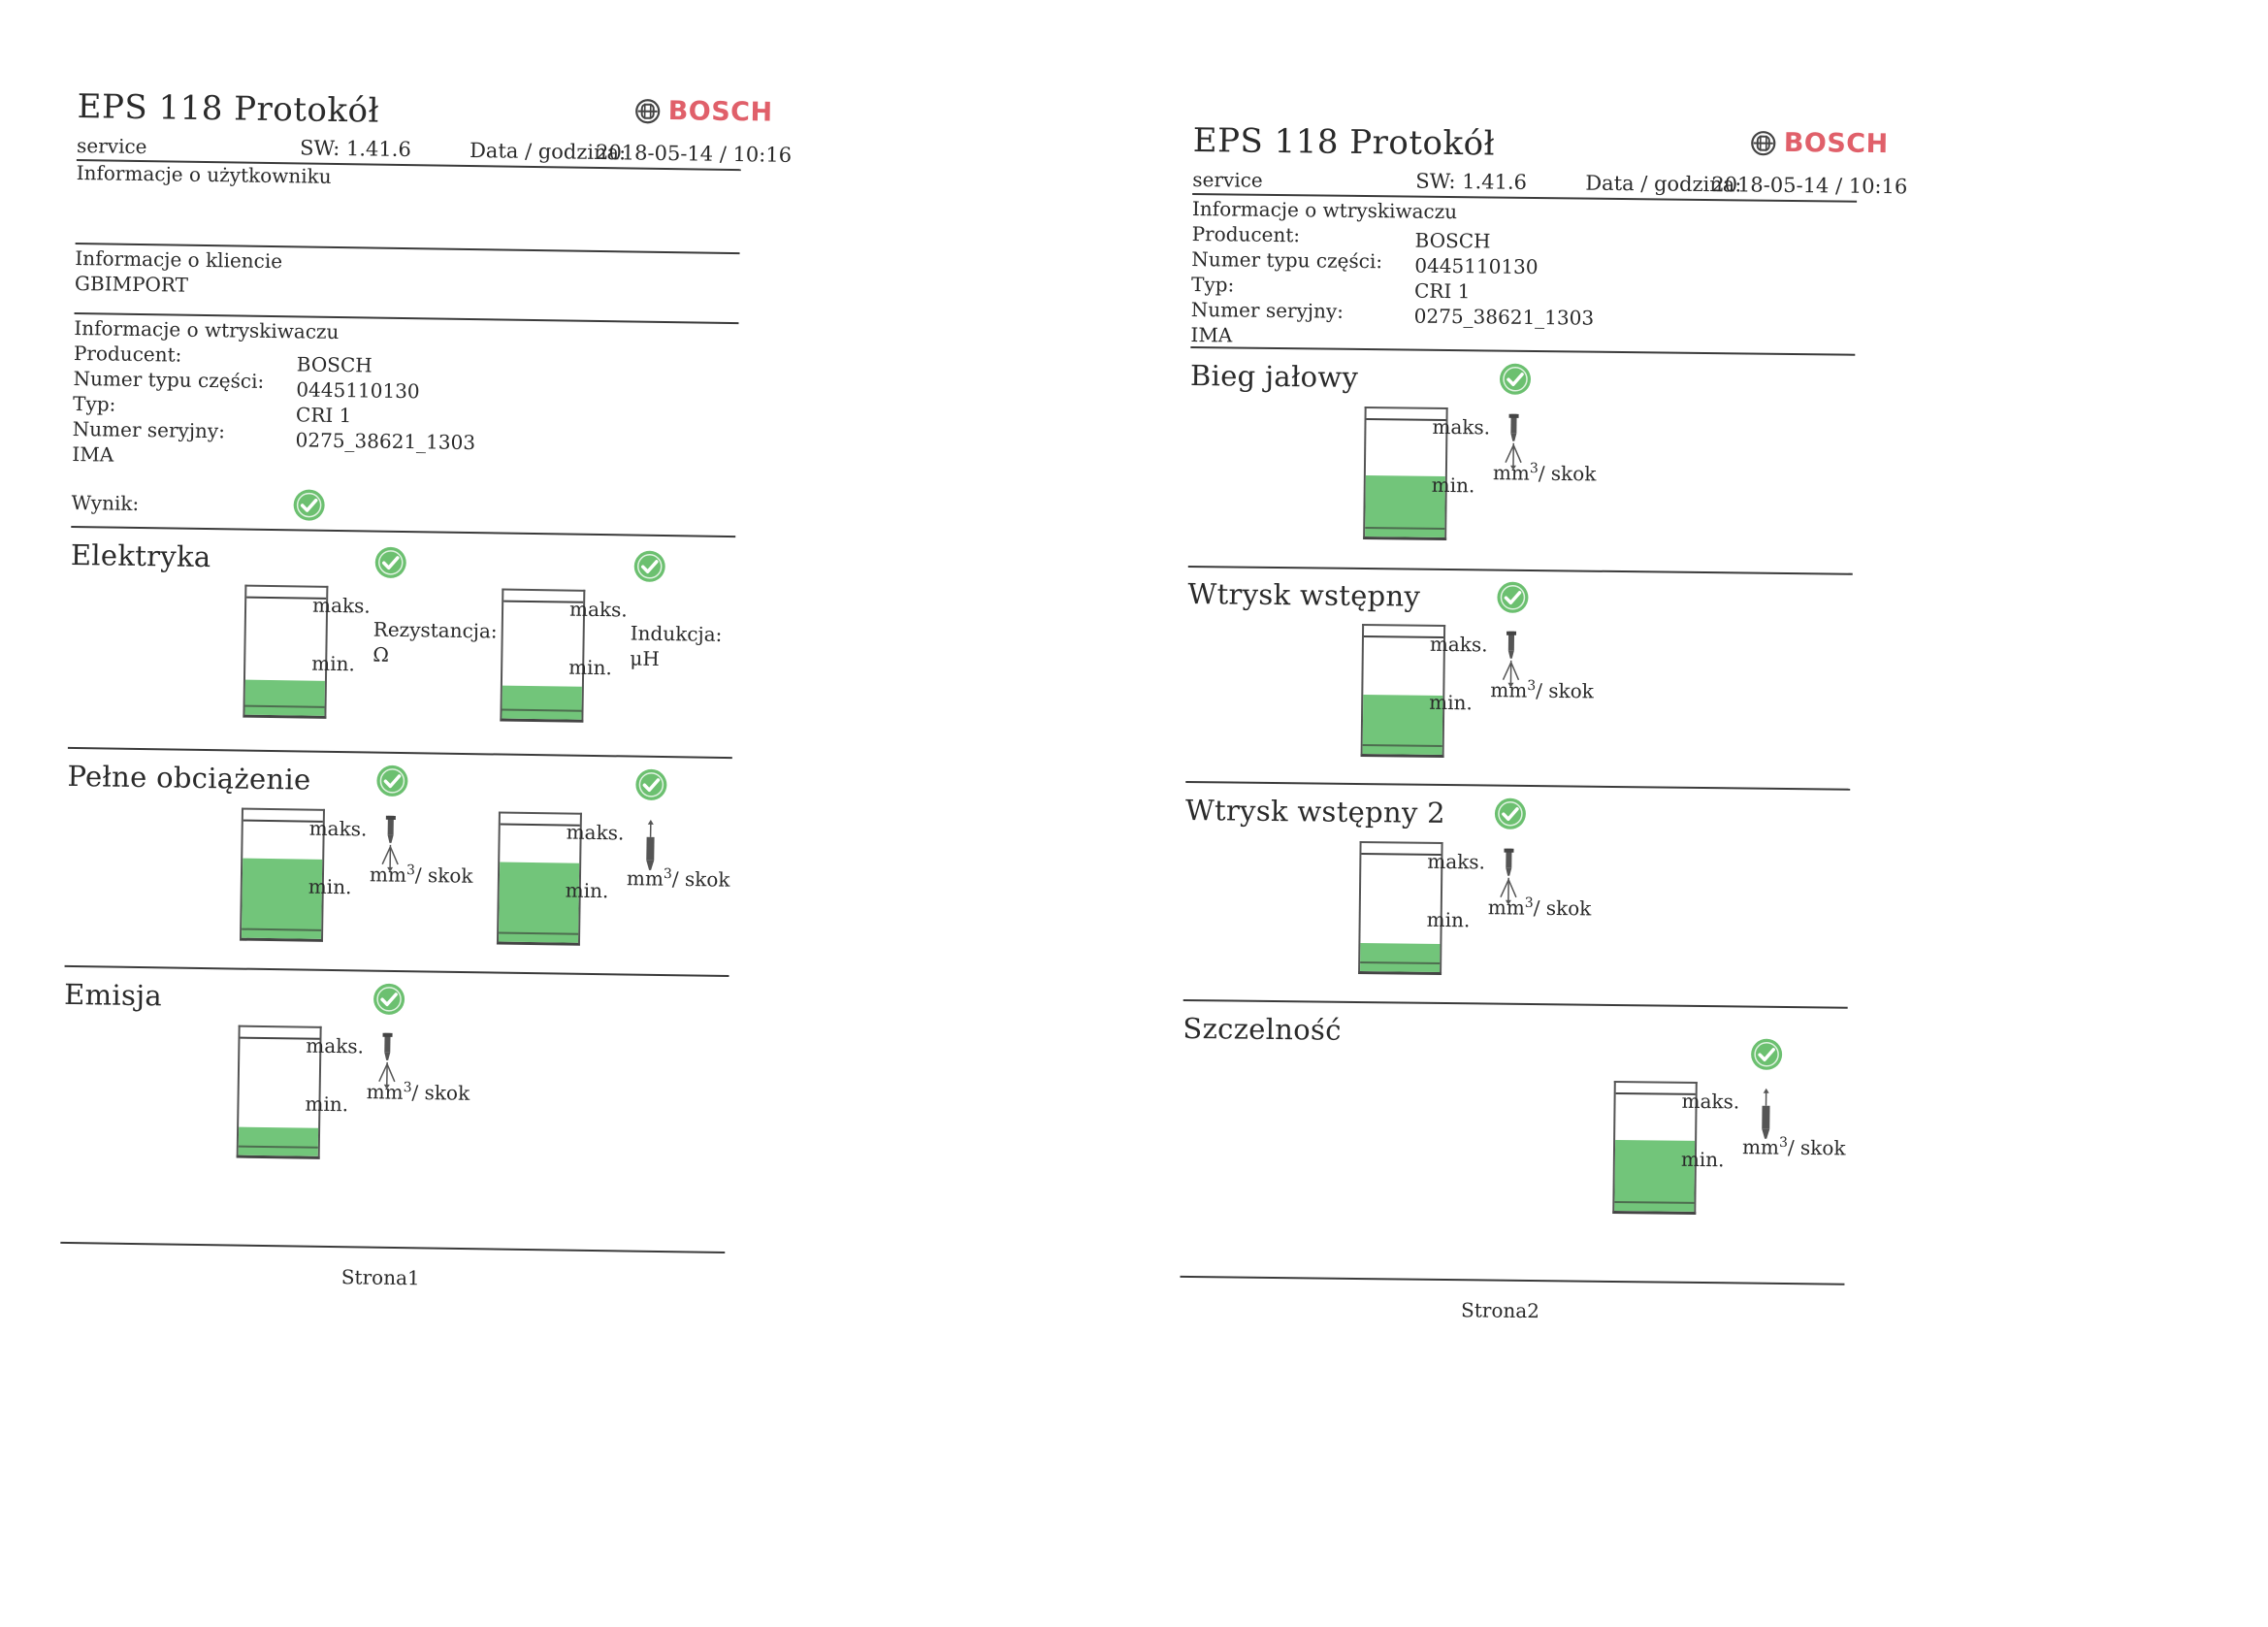 The width and height of the screenshot is (2268, 1627). What do you see at coordinates (140, 555) in the screenshot?
I see `section-title-elektryka: Elektryka` at bounding box center [140, 555].